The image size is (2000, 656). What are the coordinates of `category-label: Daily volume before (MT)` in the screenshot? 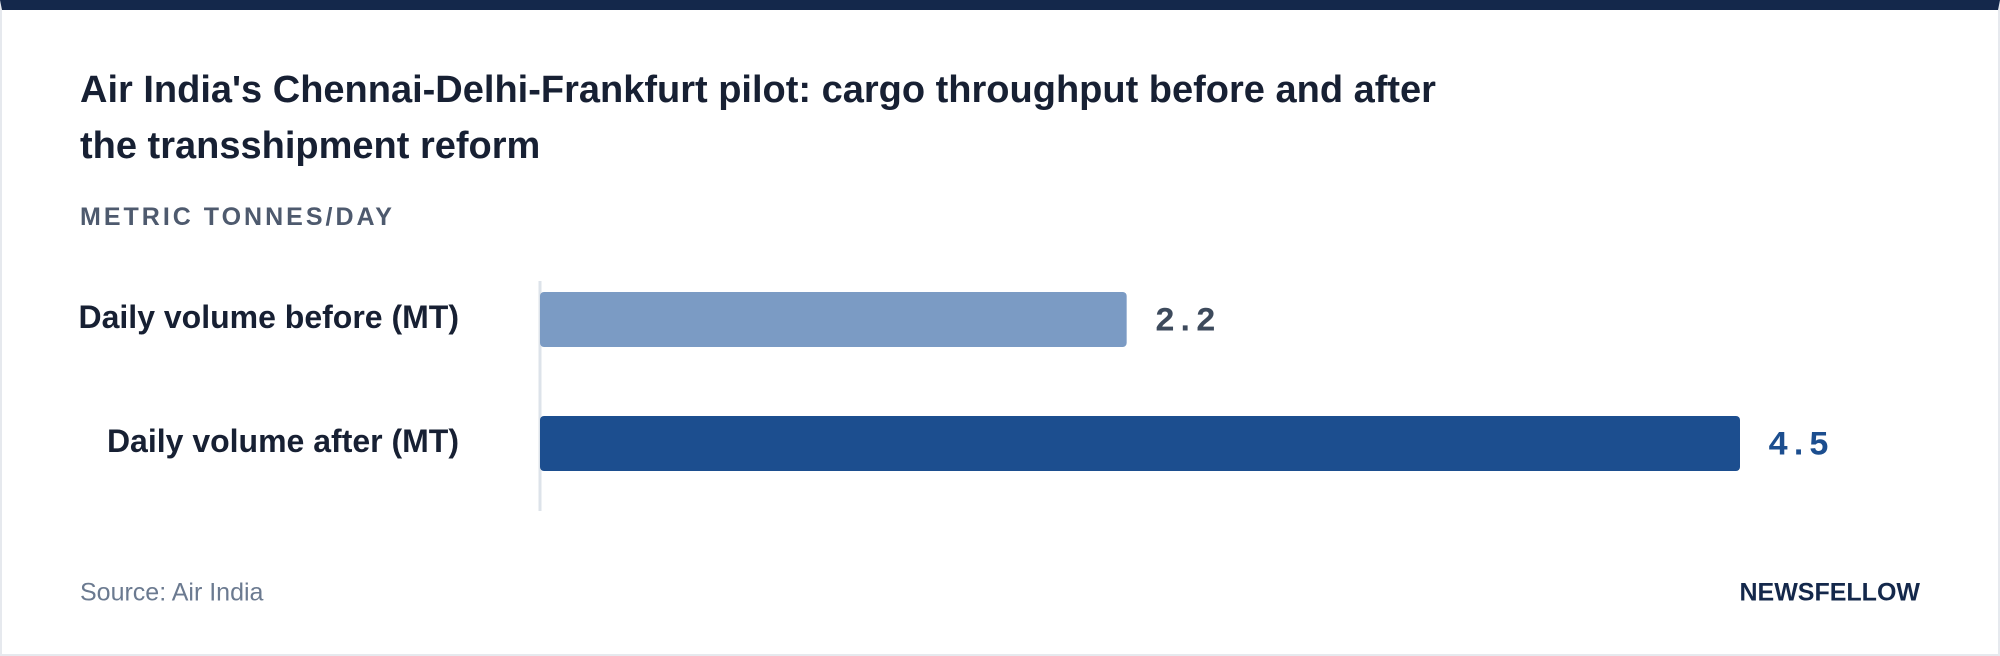 It's located at (269, 317).